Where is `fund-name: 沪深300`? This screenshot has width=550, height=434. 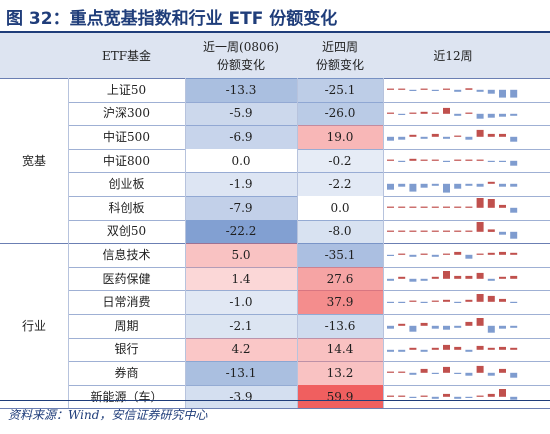 fund-name: 沪深300 is located at coordinates (126, 113).